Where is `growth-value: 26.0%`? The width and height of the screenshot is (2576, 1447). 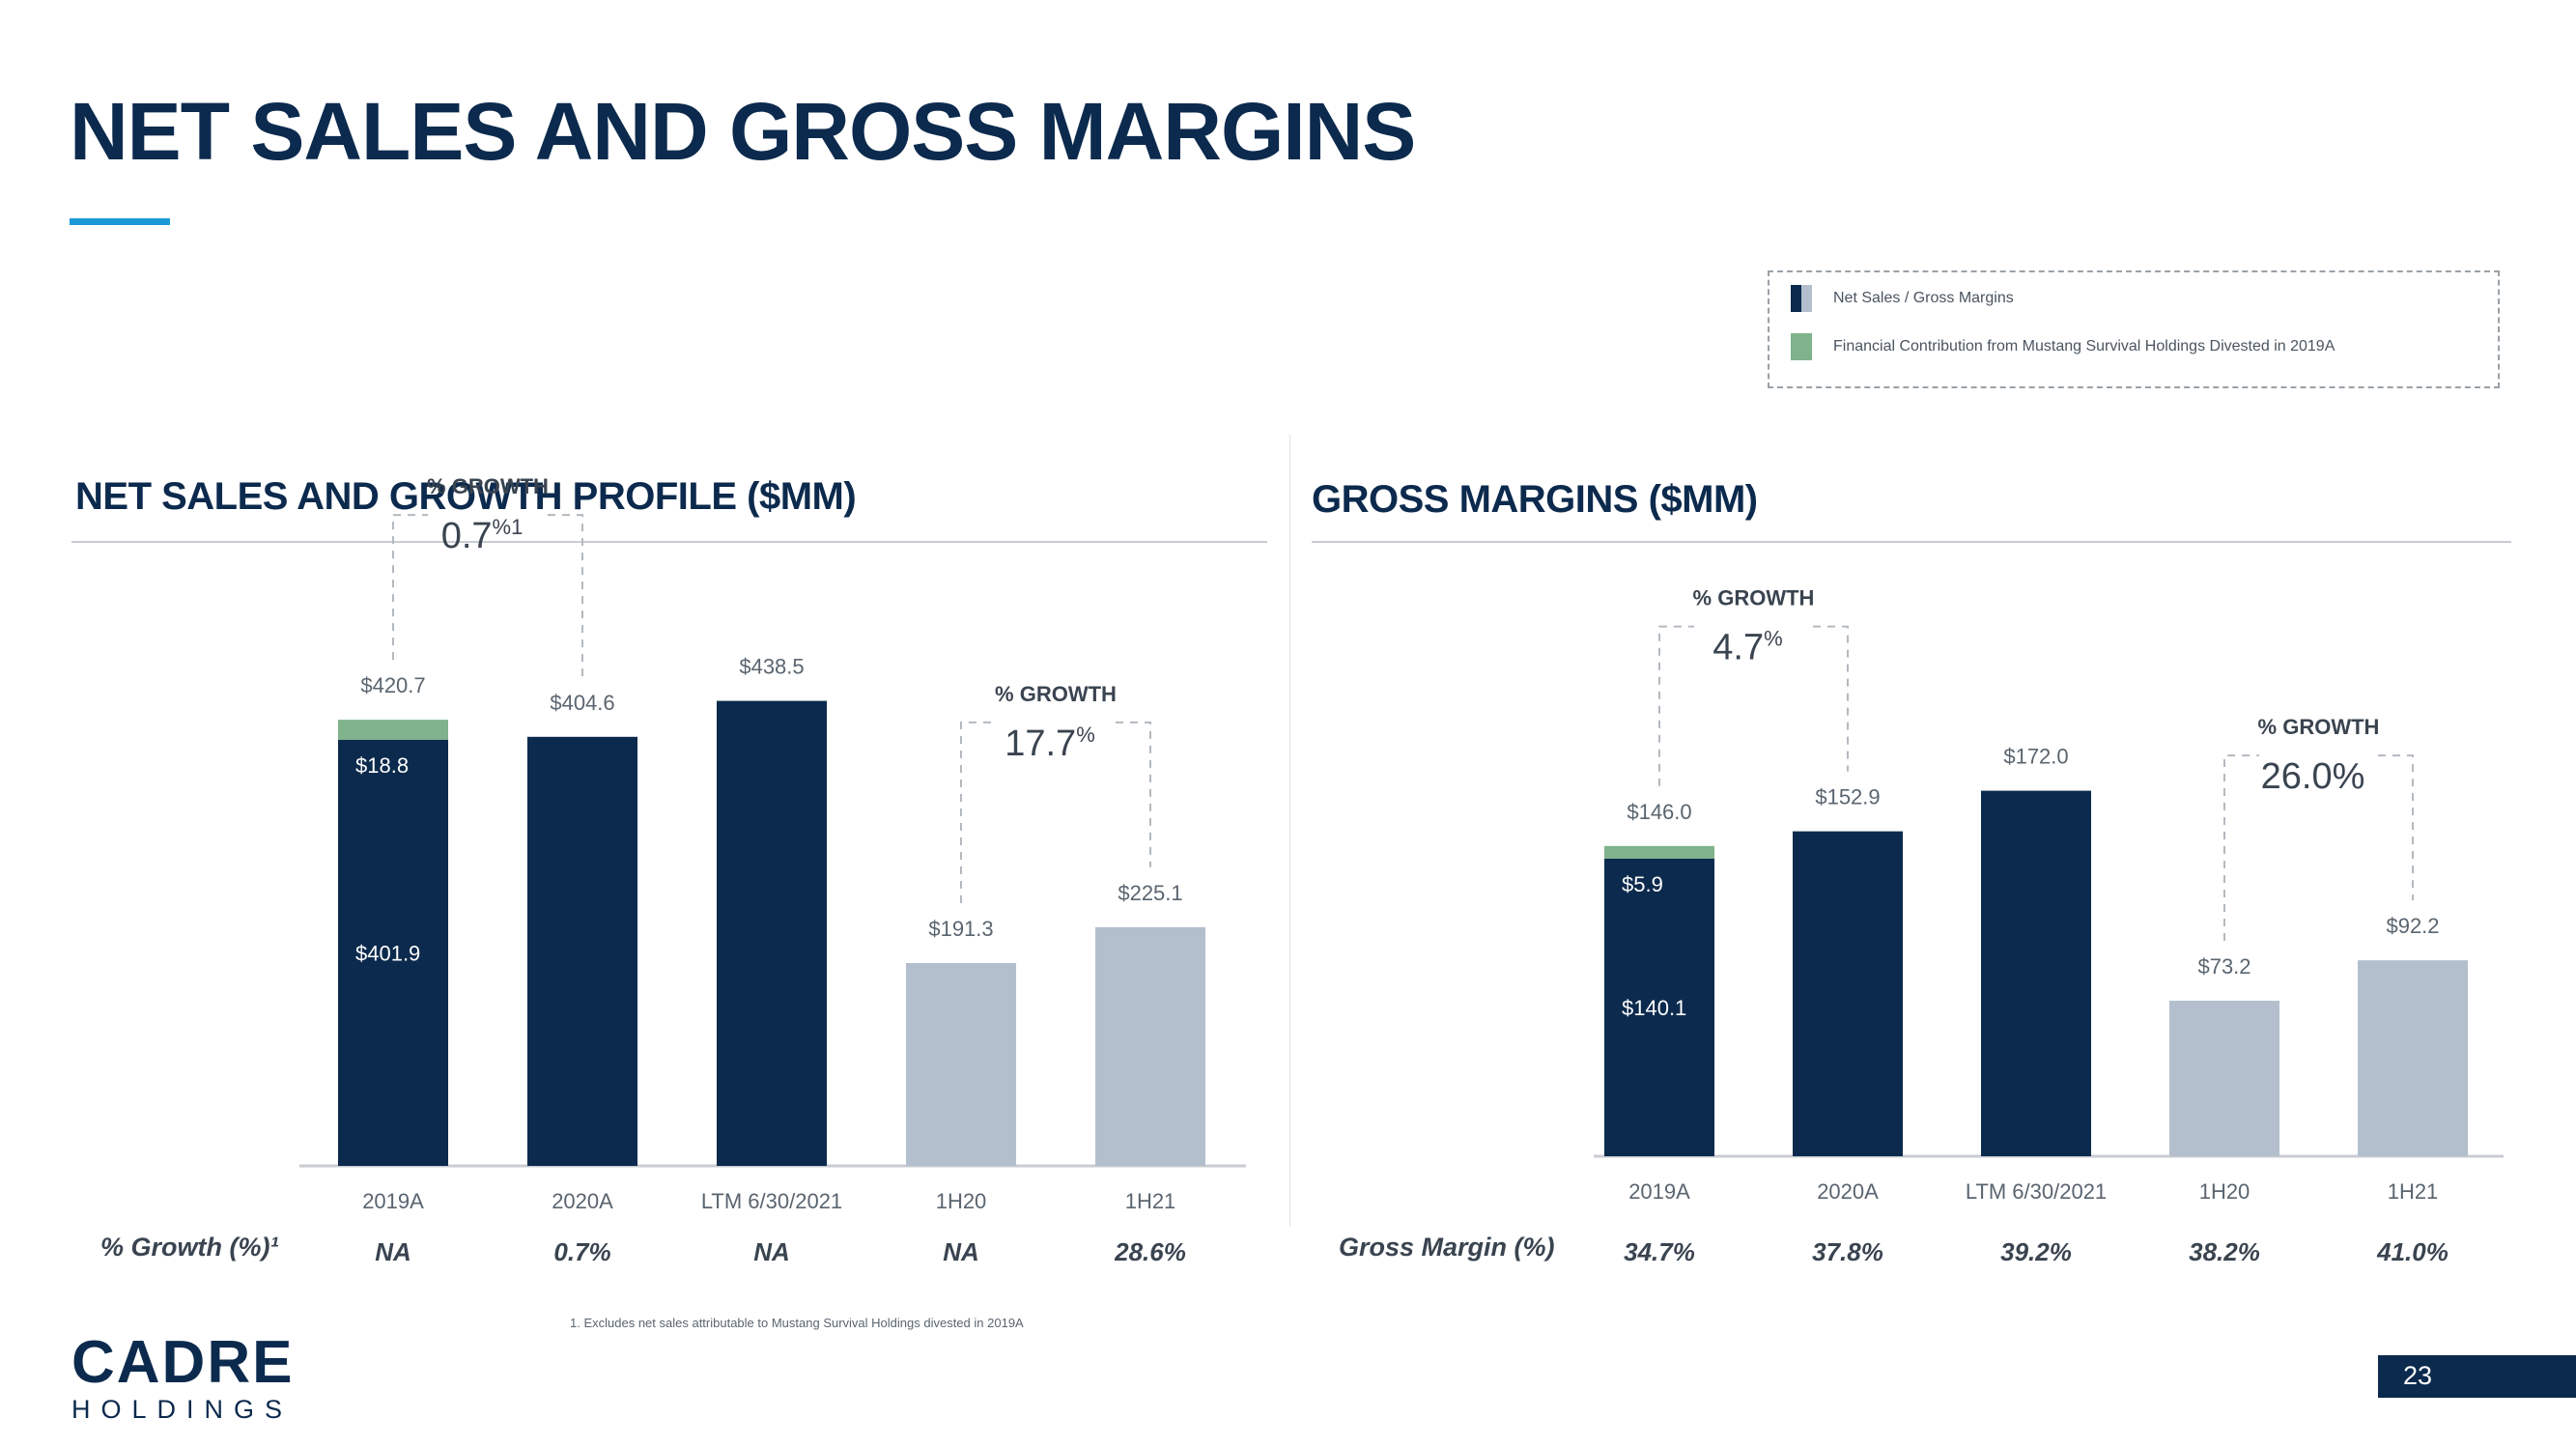
growth-value: 26.0% is located at coordinates (2313, 777).